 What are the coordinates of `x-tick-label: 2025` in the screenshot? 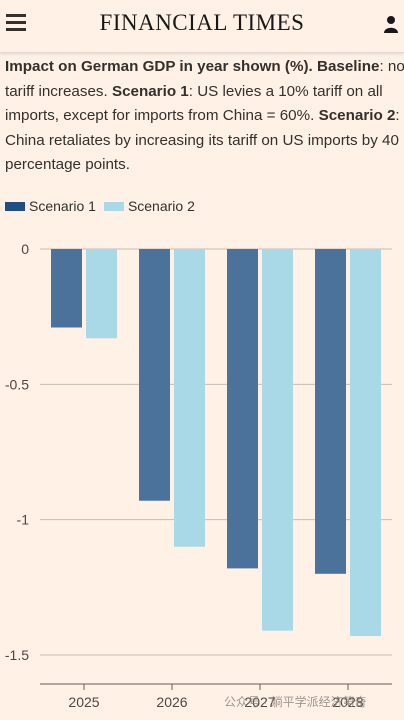 It's located at (83, 702).